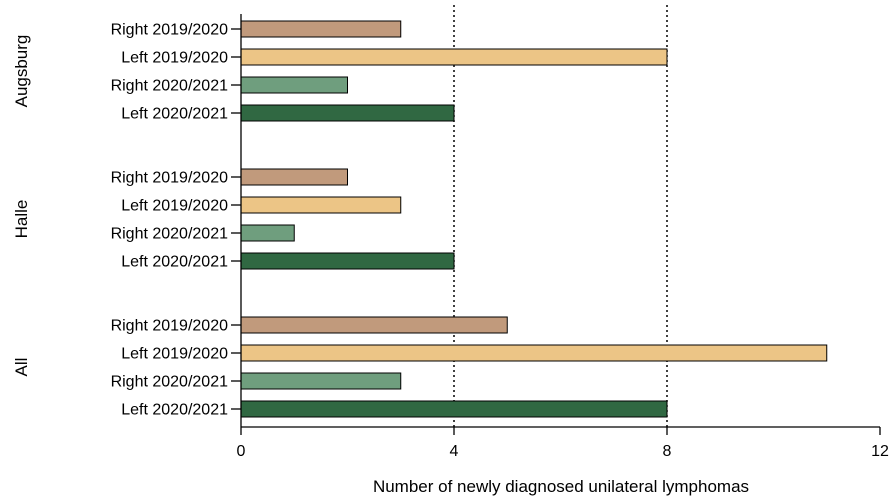  What do you see at coordinates (454, 451) in the screenshot?
I see `x-tick-label: 4` at bounding box center [454, 451].